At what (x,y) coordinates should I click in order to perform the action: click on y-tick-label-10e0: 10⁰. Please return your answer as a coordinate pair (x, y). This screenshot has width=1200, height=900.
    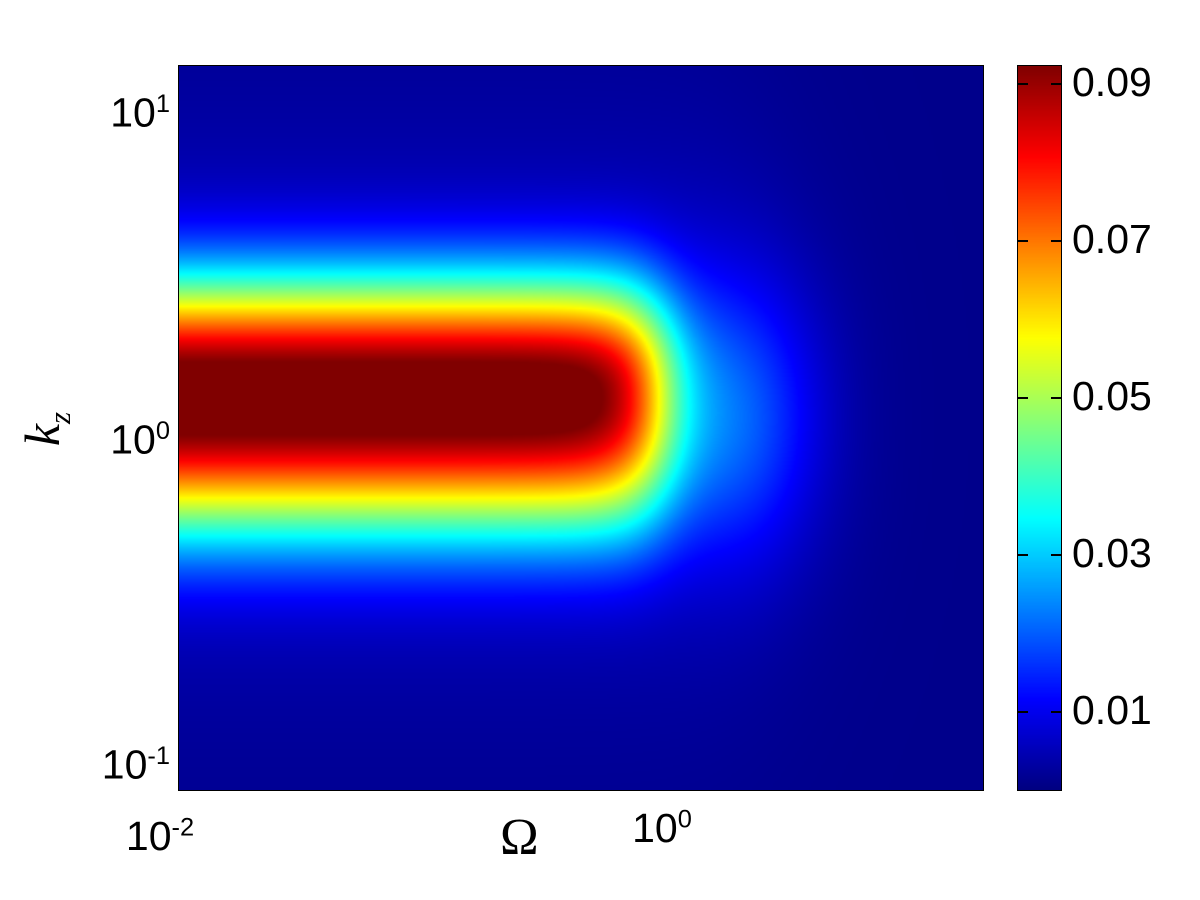
    Looking at the image, I should click on (140, 439).